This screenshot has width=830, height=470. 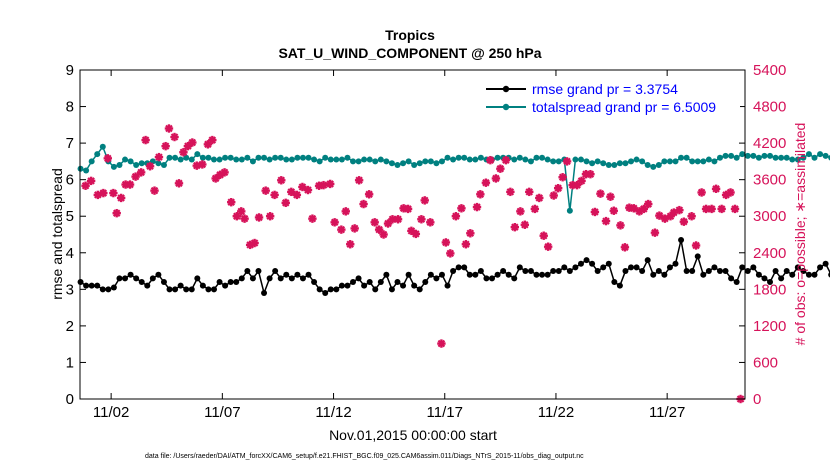 I want to click on right-tick-label: 1200, so click(x=769, y=326).